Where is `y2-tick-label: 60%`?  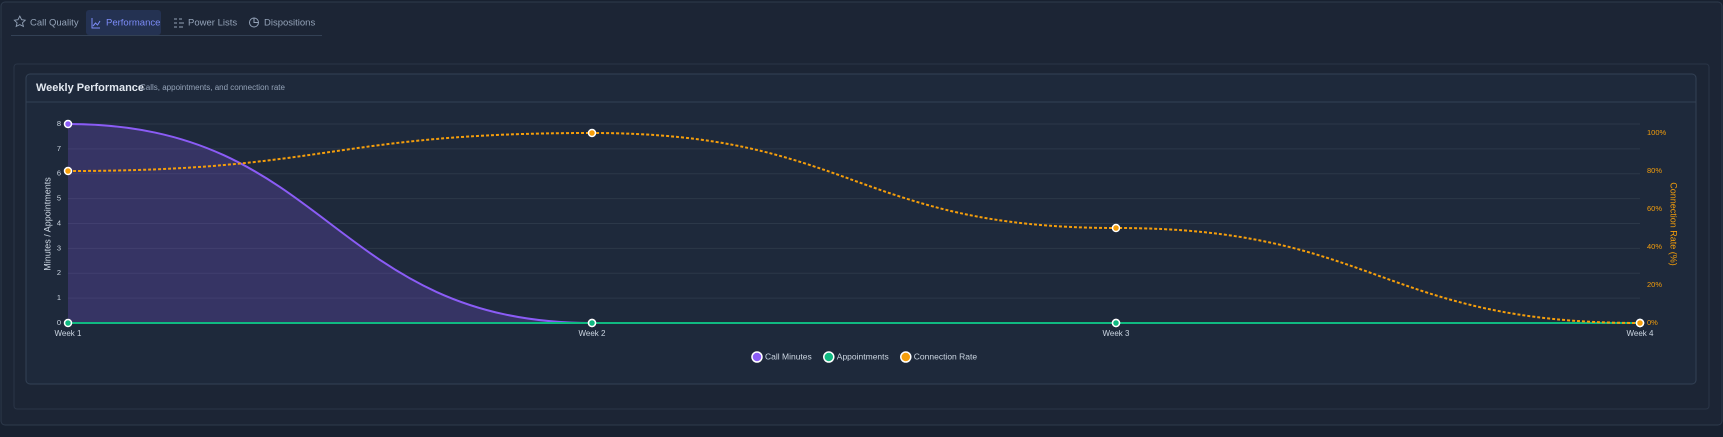
y2-tick-label: 60% is located at coordinates (1654, 208).